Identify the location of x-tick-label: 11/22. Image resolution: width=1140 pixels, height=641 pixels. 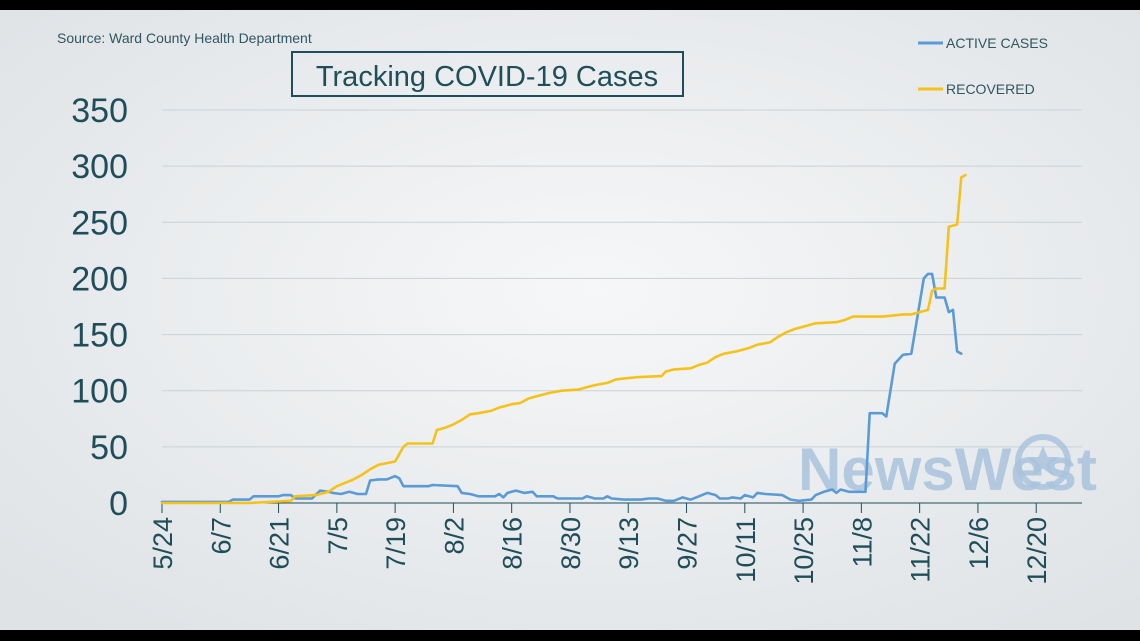
(921, 550).